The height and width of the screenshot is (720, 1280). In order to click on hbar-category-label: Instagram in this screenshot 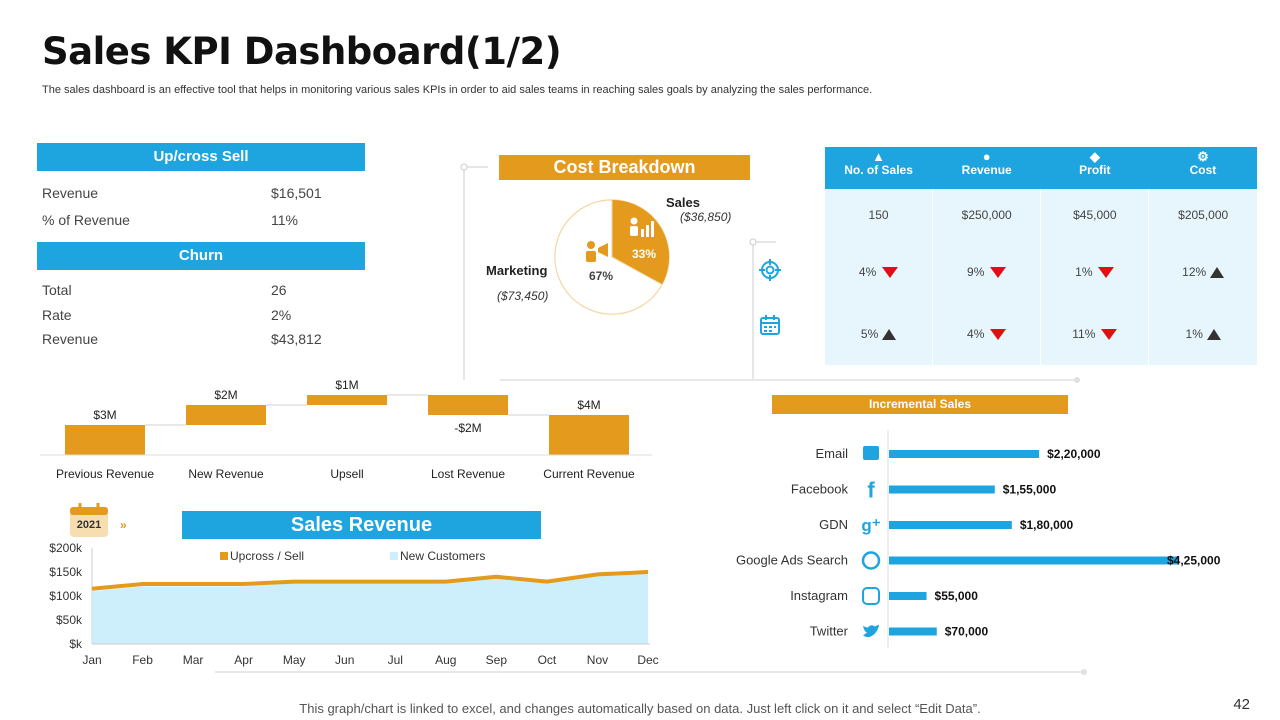, I will do `click(819, 595)`.